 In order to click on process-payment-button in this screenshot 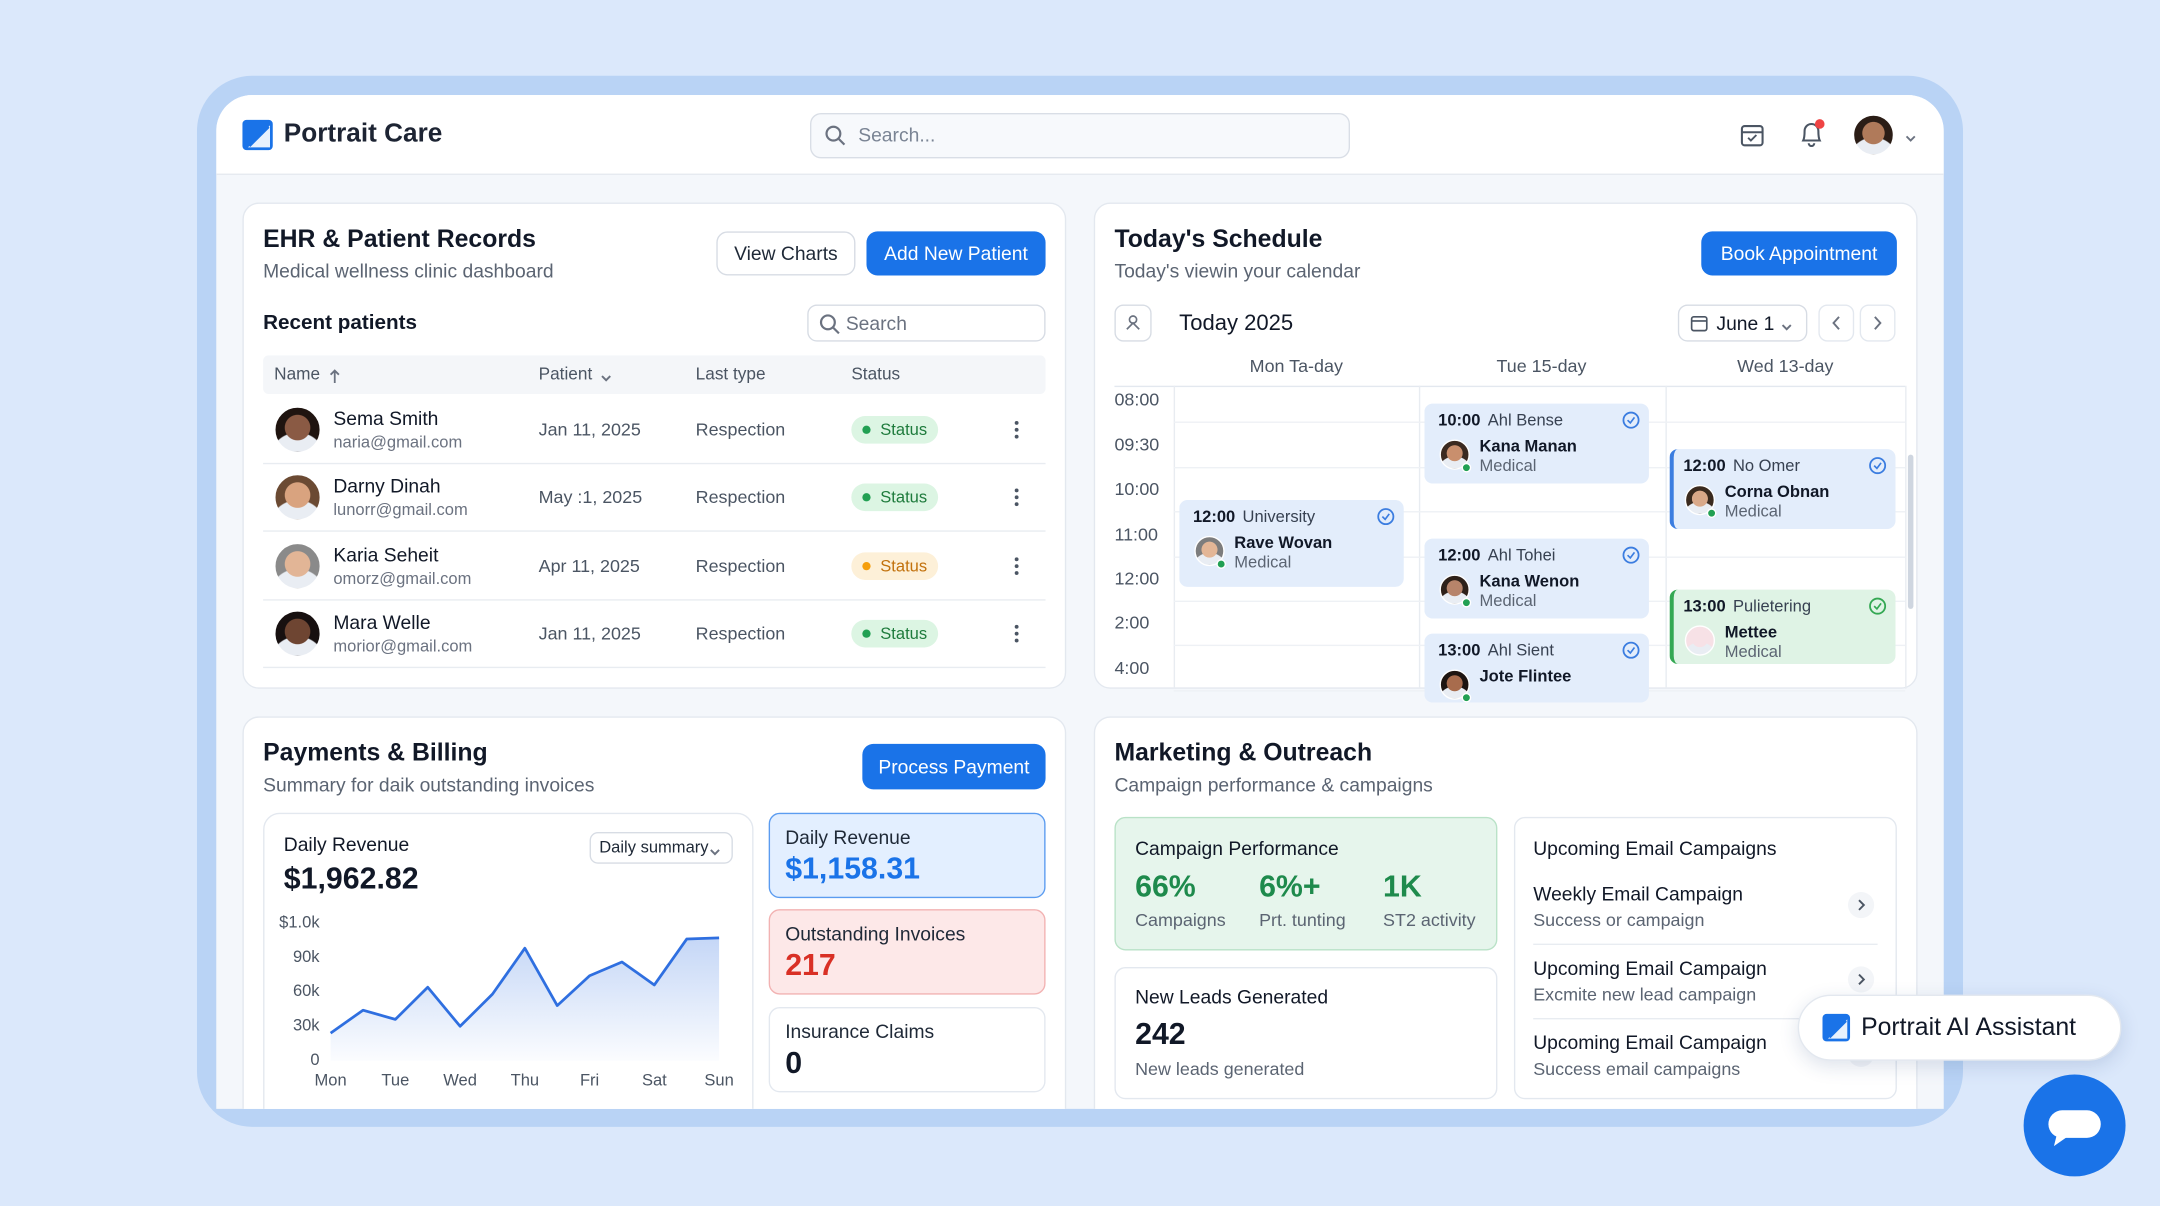, I will do `click(954, 766)`.